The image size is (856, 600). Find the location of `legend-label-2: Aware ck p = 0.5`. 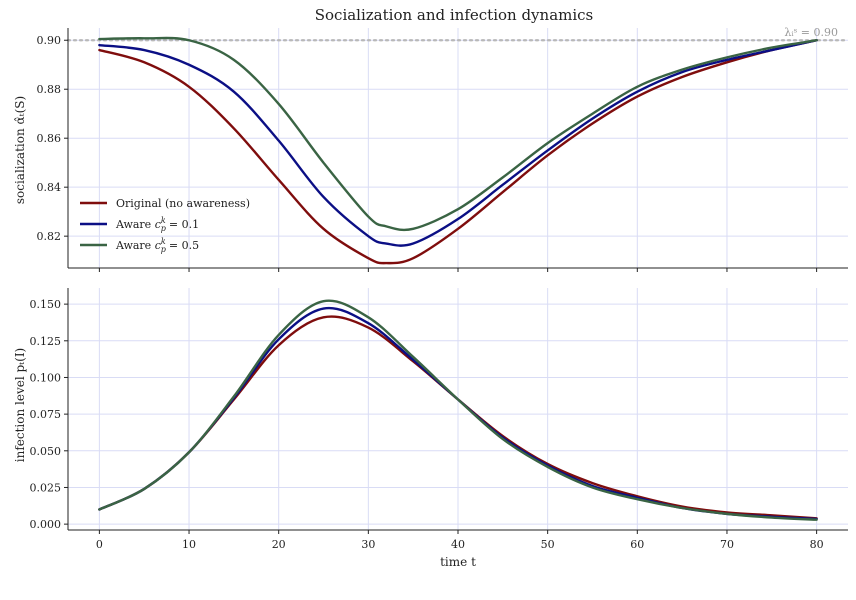

legend-label-2: Aware ck p = 0.5 is located at coordinates (157, 245).